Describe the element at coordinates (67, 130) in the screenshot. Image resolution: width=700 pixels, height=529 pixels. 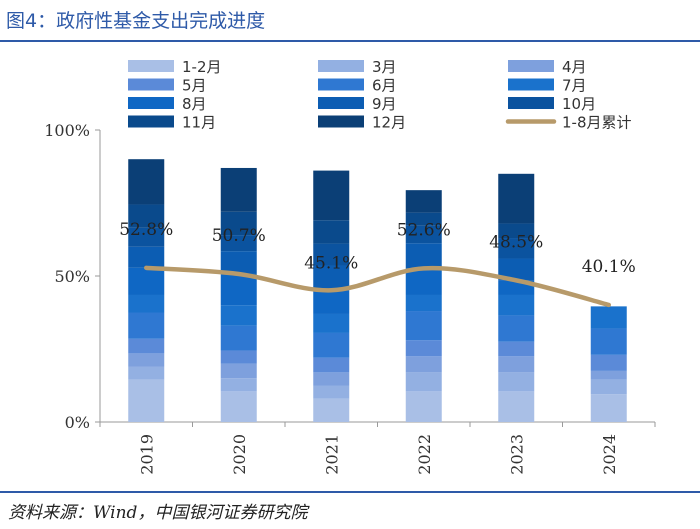
I see `y-tick-label: 100%` at that location.